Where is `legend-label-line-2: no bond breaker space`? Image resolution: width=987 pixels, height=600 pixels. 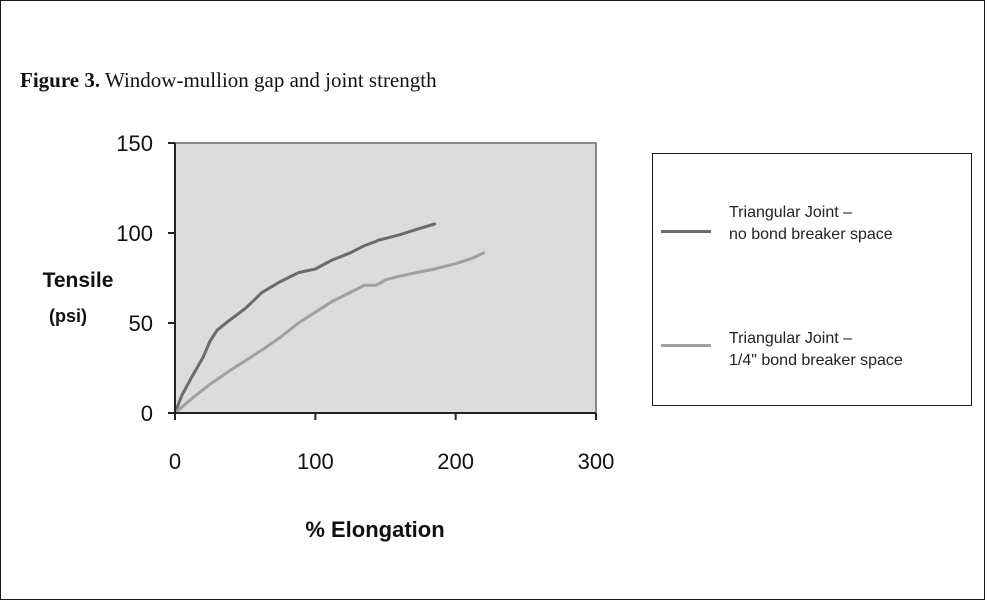
legend-label-line-2: no bond breaker space is located at coordinates (811, 234).